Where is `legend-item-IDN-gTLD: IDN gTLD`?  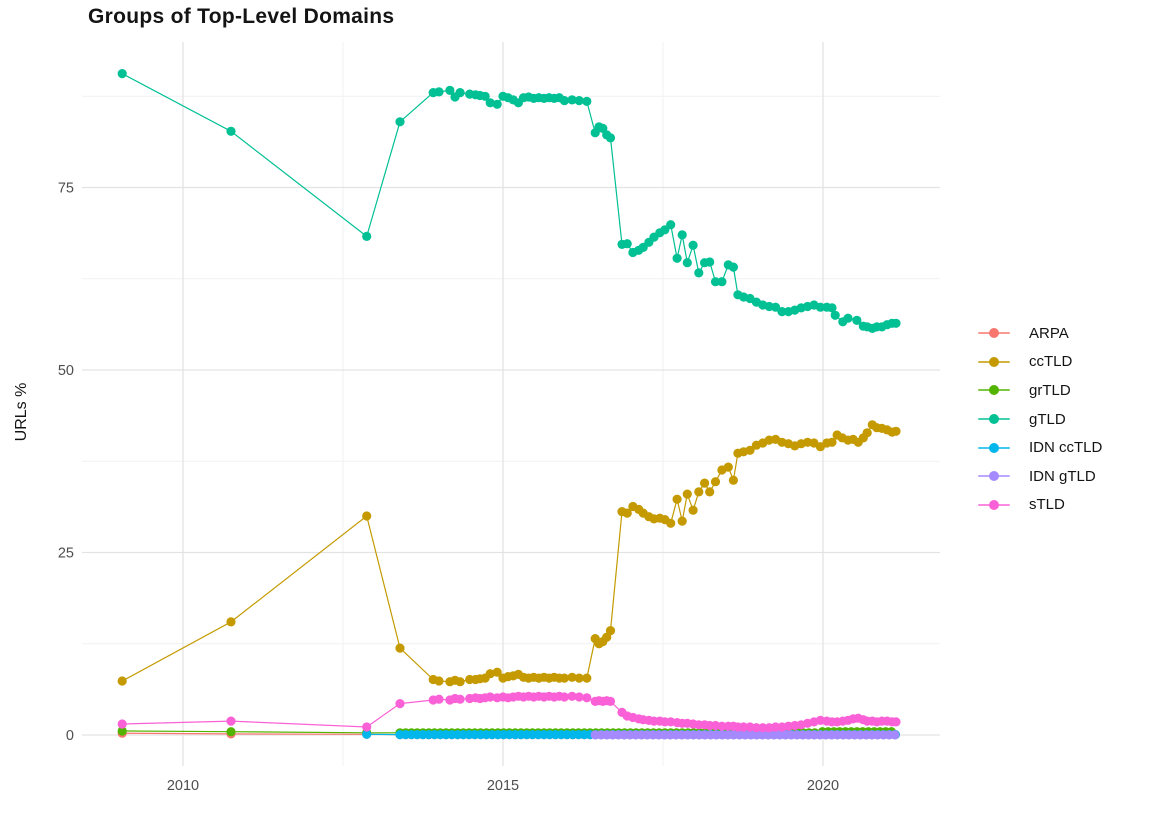 legend-item-IDN-gTLD: IDN gTLD is located at coordinates (1040, 476).